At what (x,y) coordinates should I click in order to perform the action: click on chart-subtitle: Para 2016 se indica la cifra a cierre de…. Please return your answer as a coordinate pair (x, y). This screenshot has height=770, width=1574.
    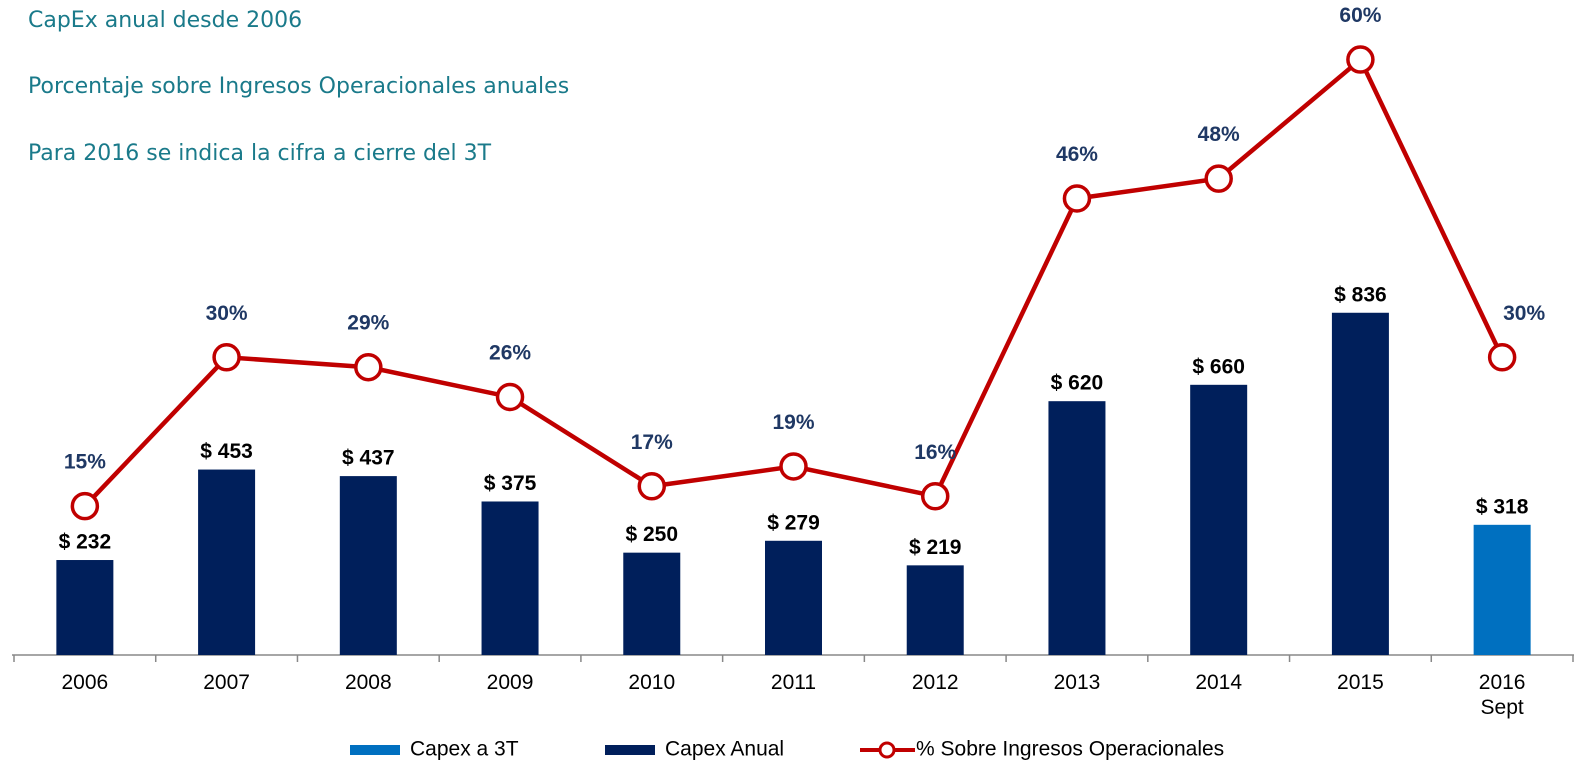
    Looking at the image, I should click on (260, 153).